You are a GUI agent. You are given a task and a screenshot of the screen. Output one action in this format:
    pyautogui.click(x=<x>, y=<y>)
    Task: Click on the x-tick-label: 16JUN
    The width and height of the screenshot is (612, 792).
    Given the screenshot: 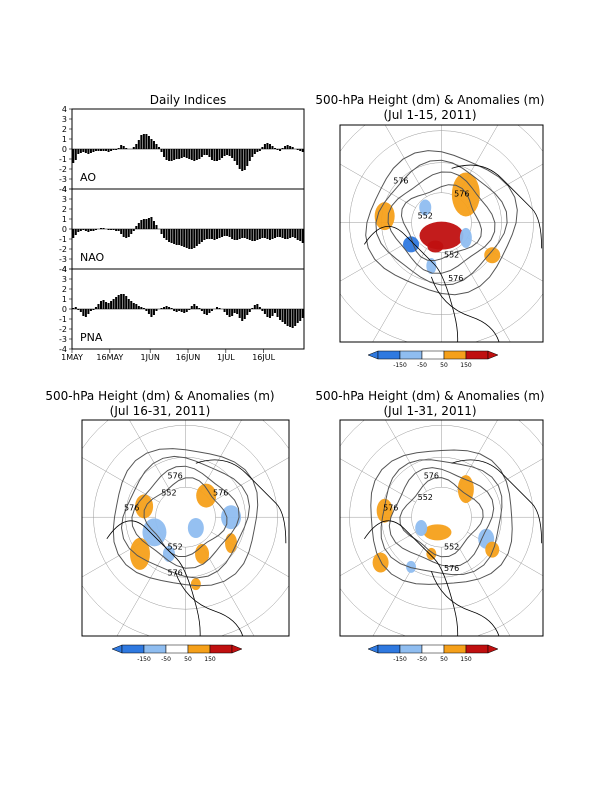 What is the action you would take?
    pyautogui.click(x=188, y=357)
    